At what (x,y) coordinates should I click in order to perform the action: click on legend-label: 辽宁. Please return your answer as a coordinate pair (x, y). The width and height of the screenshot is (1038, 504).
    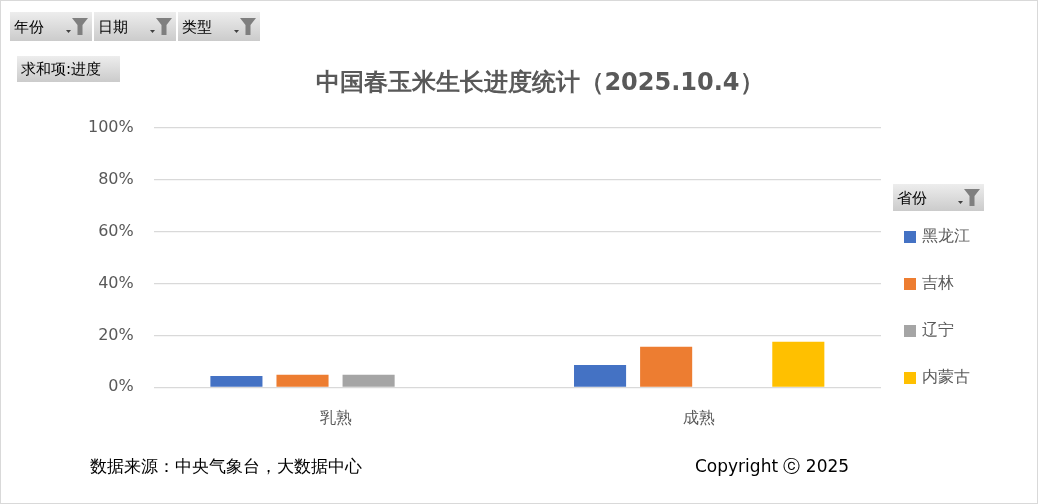
    Looking at the image, I should click on (938, 330).